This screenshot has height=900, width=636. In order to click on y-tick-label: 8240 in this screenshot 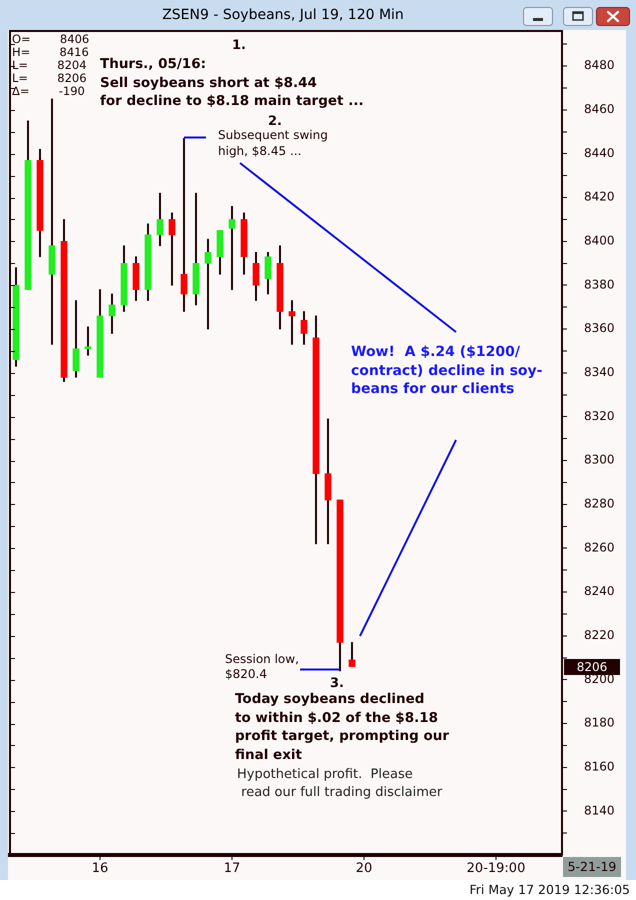, I will do `click(599, 591)`.